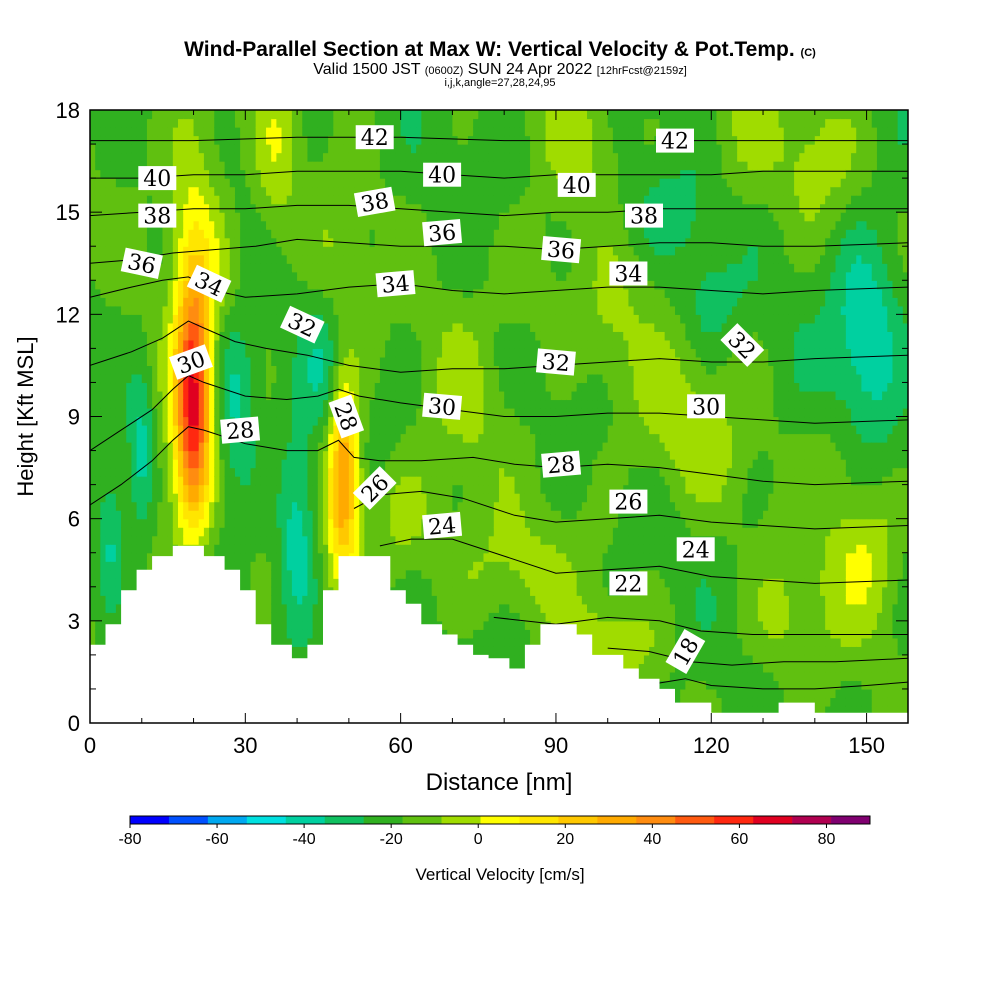 This screenshot has height=1000, width=1000. Describe the element at coordinates (494, 831) in the screenshot. I see `colorbar: -80 -60 -40 -20 0 20 40 60 80` at that location.